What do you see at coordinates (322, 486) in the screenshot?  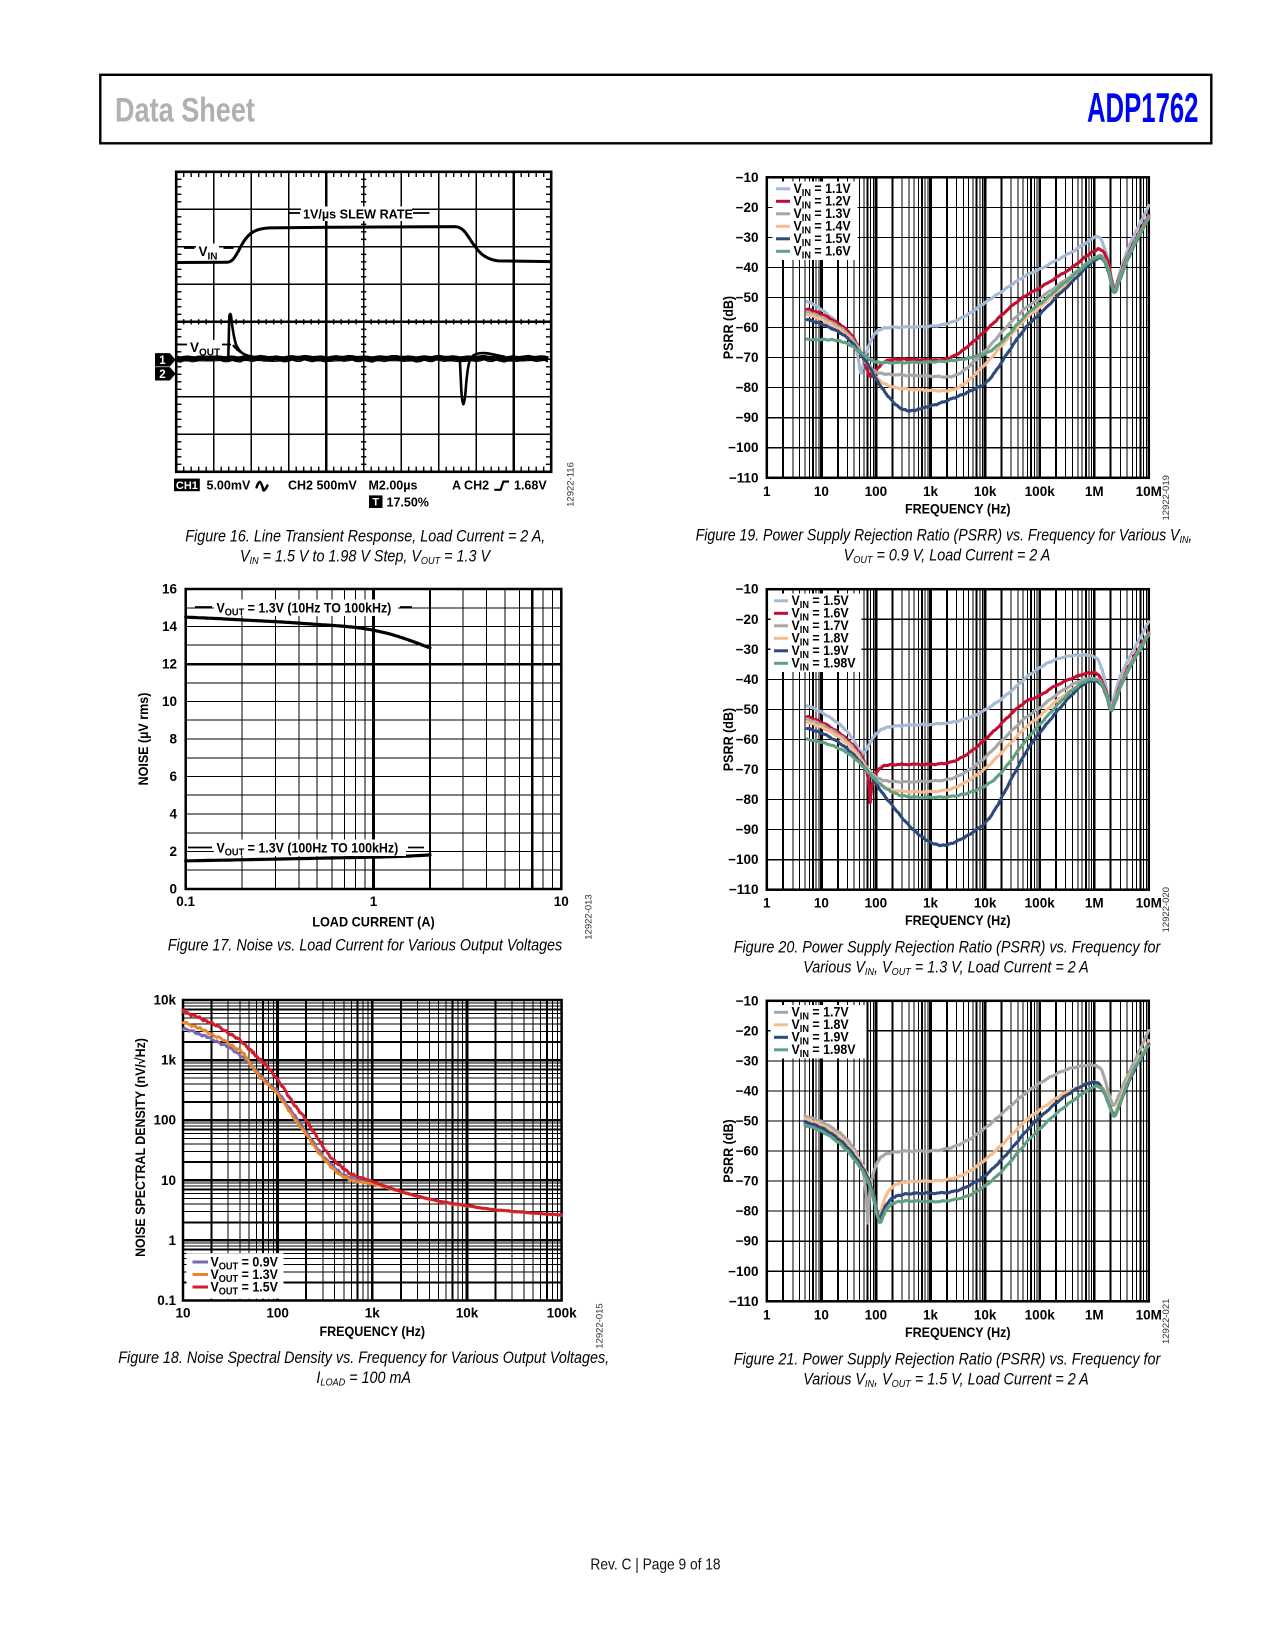 I see `svg-text: CH2 500mV` at bounding box center [322, 486].